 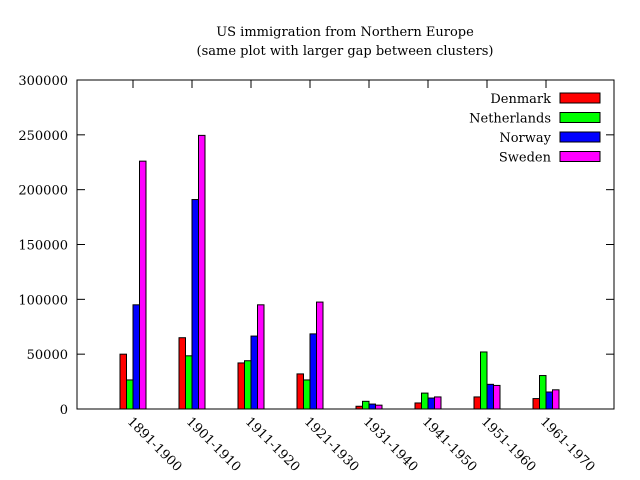 I want to click on legend-label-sweden: Sweden, so click(x=525, y=158).